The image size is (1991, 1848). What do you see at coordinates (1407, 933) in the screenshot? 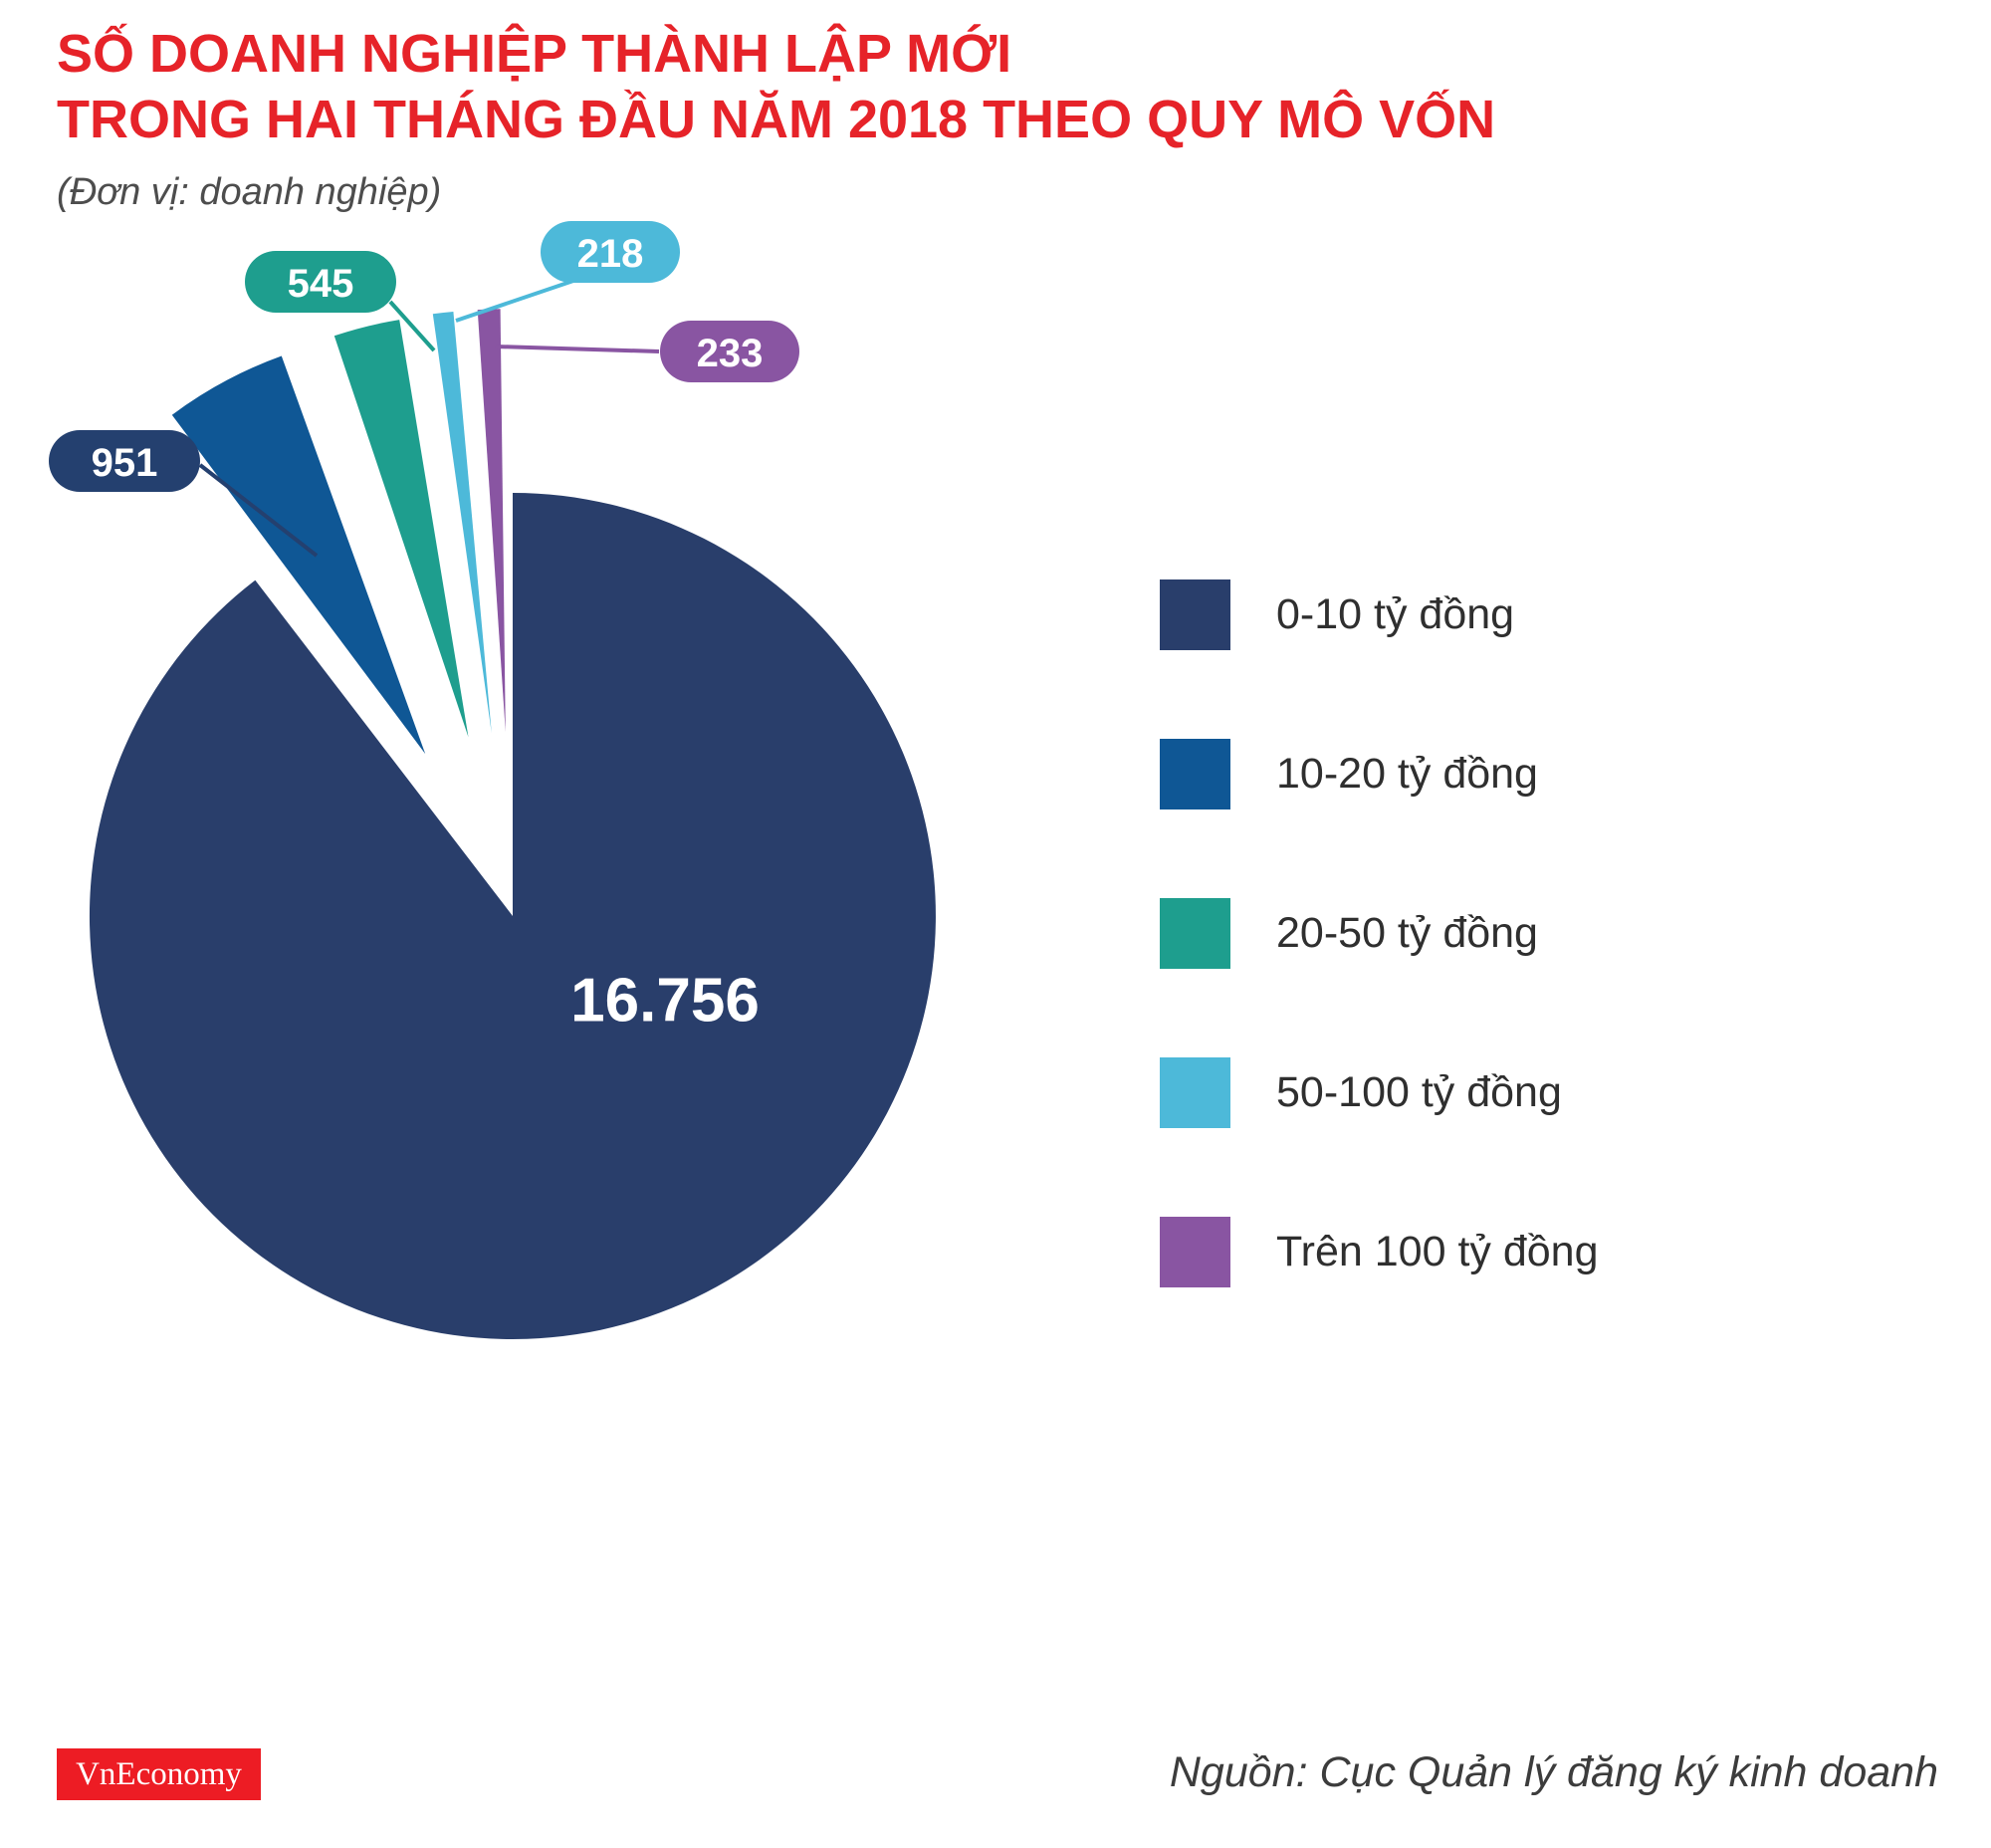
I see `legend-label: 20-50 tỷ đồng` at bounding box center [1407, 933].